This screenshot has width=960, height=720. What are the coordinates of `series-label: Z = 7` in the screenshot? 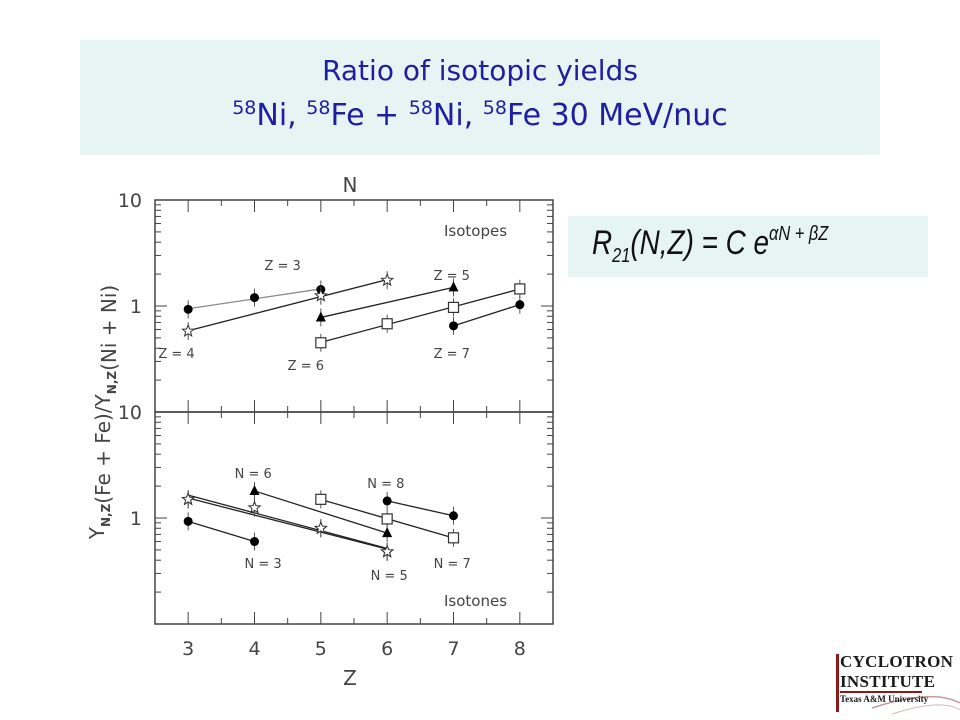 It's located at (452, 354).